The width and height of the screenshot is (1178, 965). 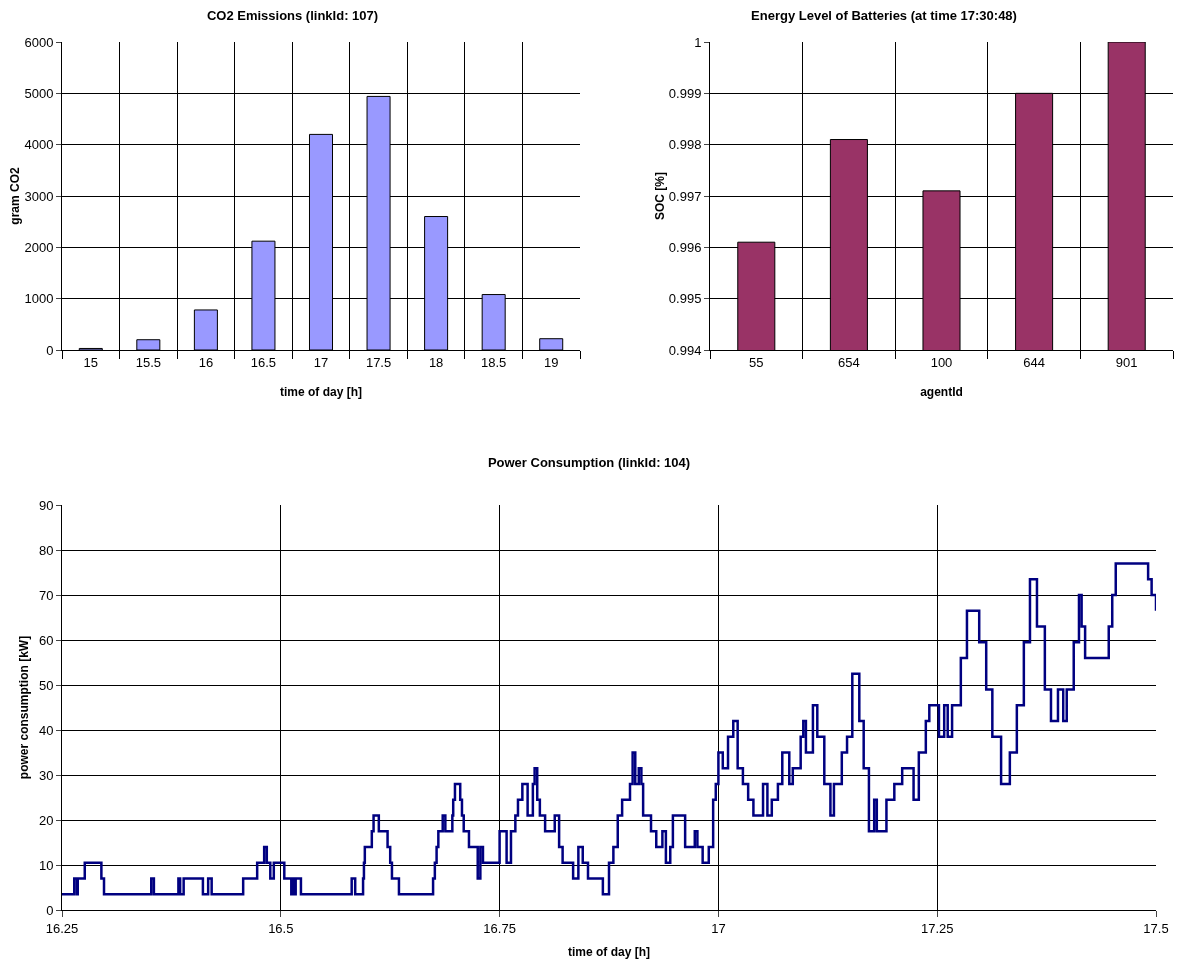 I want to click on x-tick-label: 16.75, so click(x=499, y=928).